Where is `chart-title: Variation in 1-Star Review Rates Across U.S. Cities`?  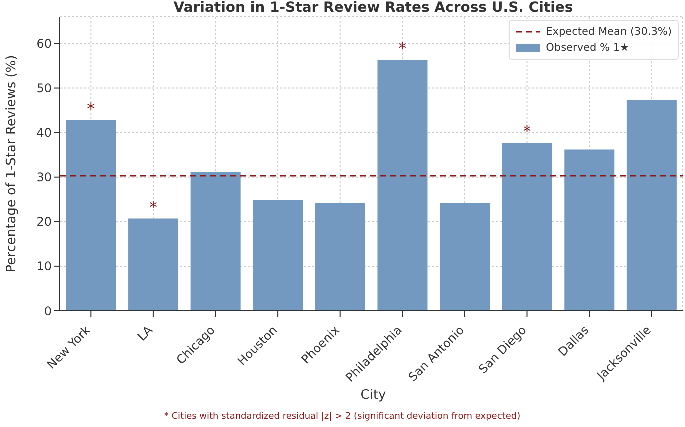 chart-title: Variation in 1-Star Review Rates Across U.S. Cities is located at coordinates (373, 8).